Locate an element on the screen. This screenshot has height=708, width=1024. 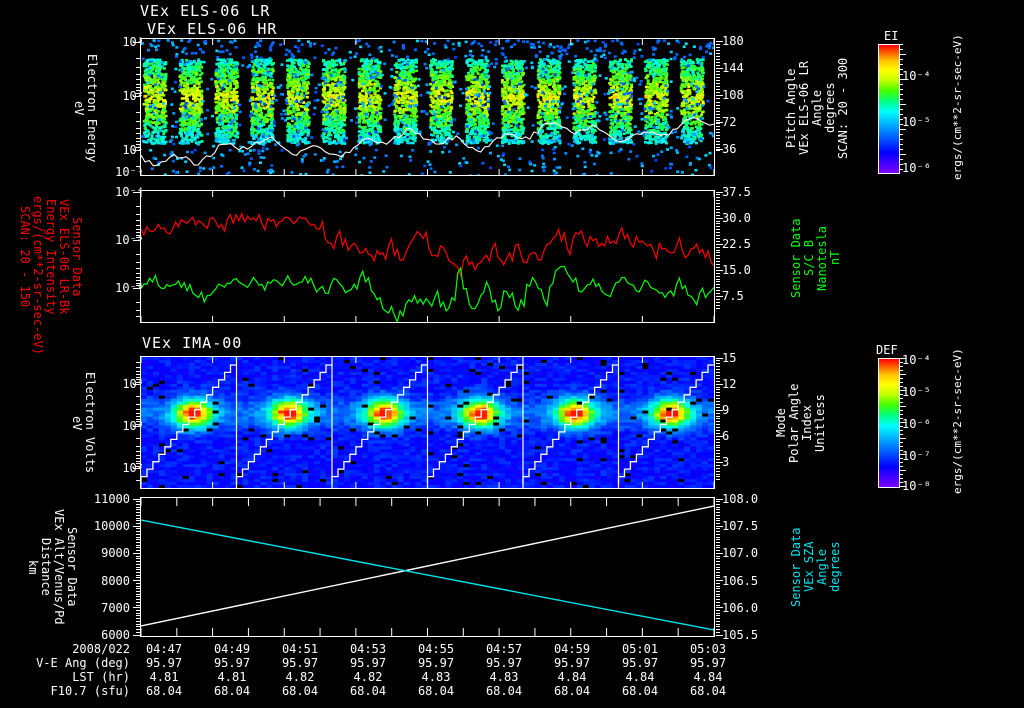
panel2-plot is located at coordinates (427, 256).